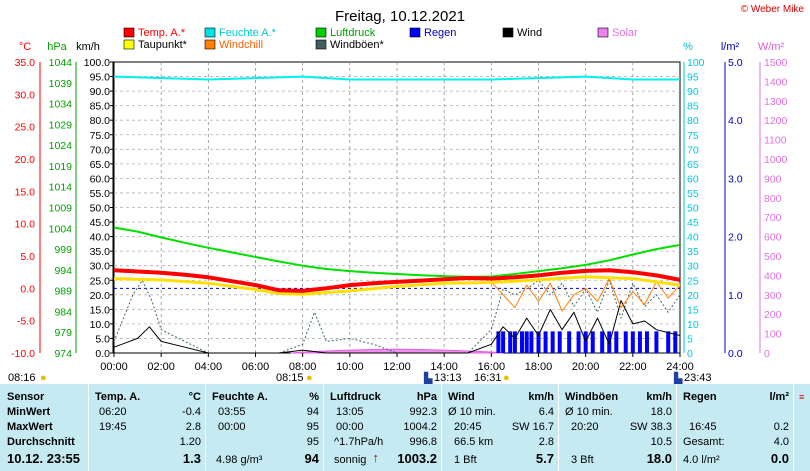 The image size is (810, 471). I want to click on gust-bft: 3 Bft, so click(582, 460).